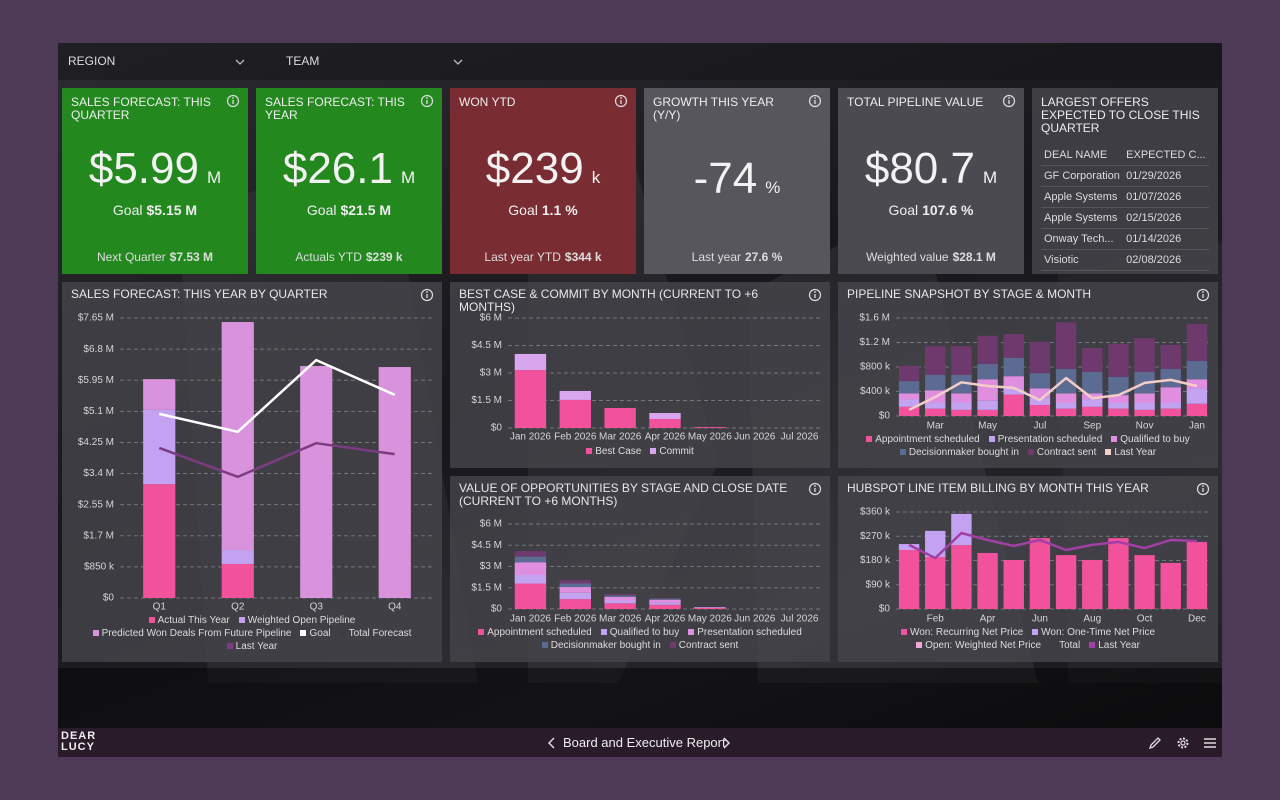  What do you see at coordinates (1183, 743) in the screenshot?
I see `settings-button` at bounding box center [1183, 743].